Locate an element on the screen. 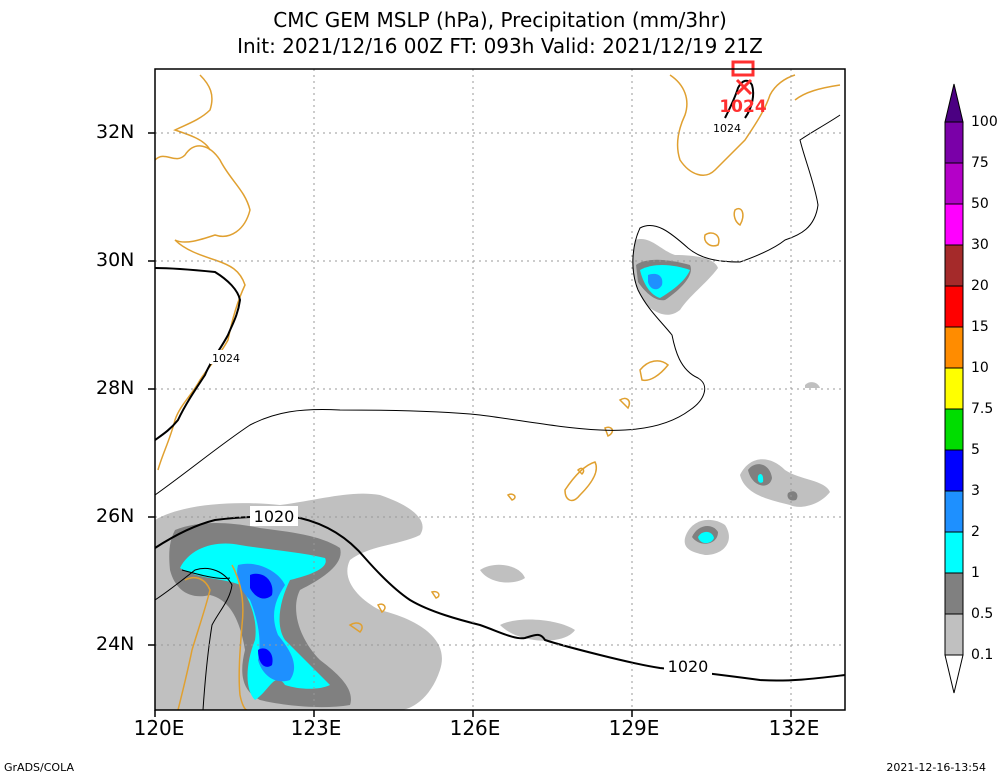 Image resolution: width=1000 pixels, height=779 pixels. coastline-islands-a is located at coordinates (711, 239).